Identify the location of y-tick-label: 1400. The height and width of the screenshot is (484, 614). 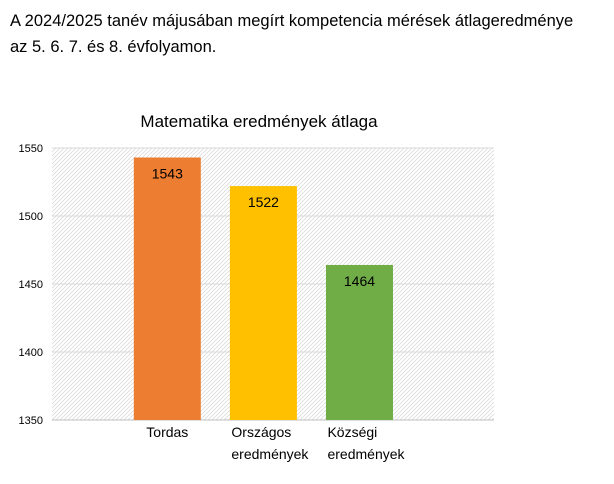
(31, 353).